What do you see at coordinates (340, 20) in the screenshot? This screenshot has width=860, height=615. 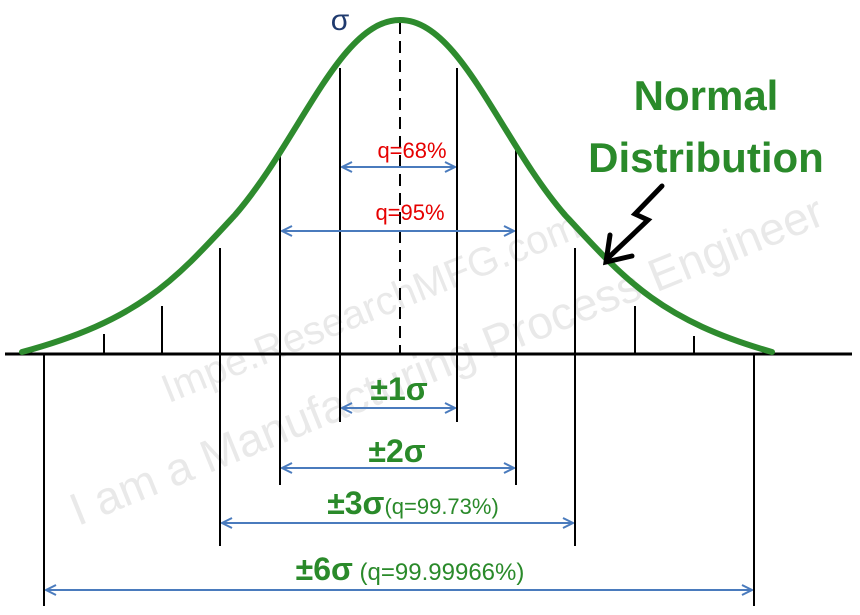 I see `sigma-label: σ` at bounding box center [340, 20].